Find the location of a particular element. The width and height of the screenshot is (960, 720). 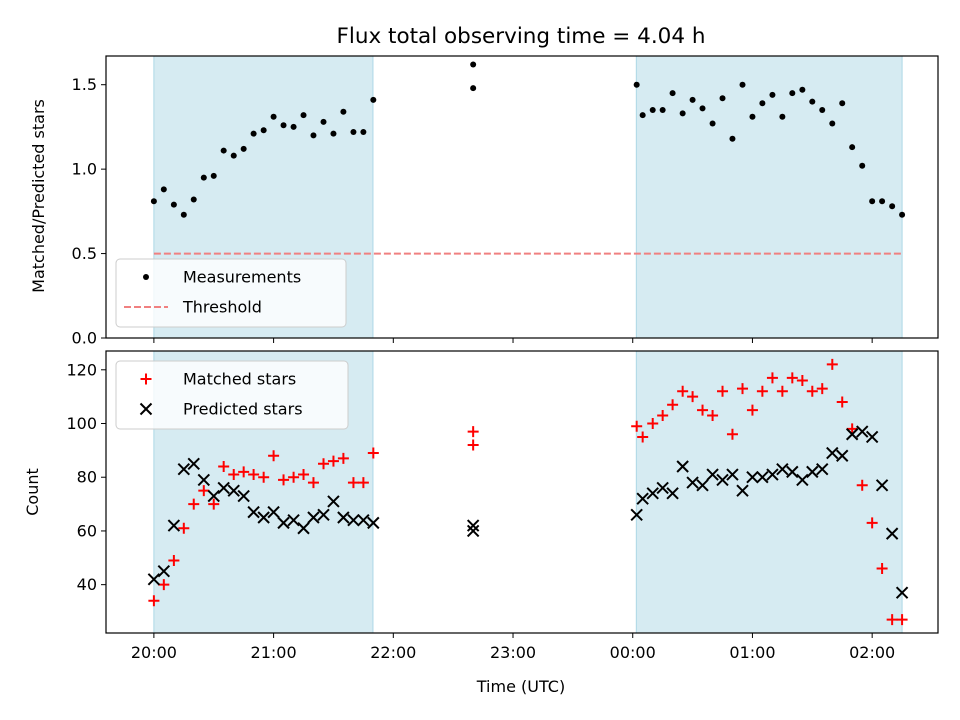

legend-label: Matched stars is located at coordinates (239, 379).